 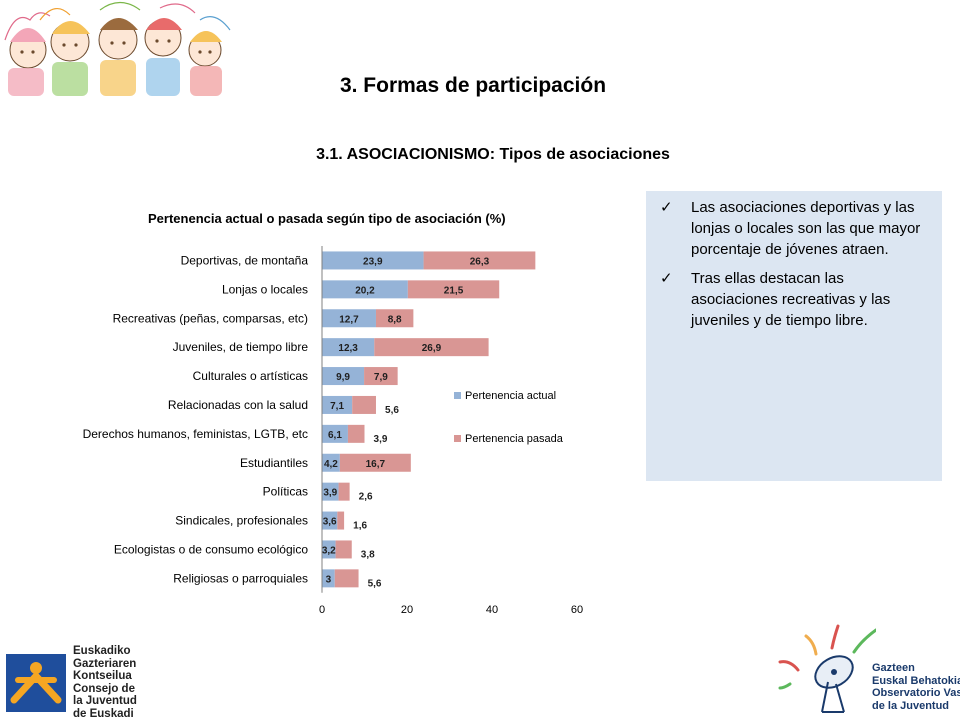 What do you see at coordinates (514, 439) in the screenshot?
I see `legend-label: Pertenencia pasada` at bounding box center [514, 439].